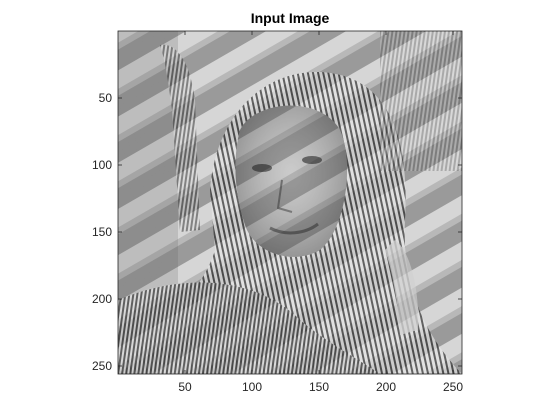 The image size is (560, 420). What do you see at coordinates (185, 387) in the screenshot?
I see `x-tick-label: 50` at bounding box center [185, 387].